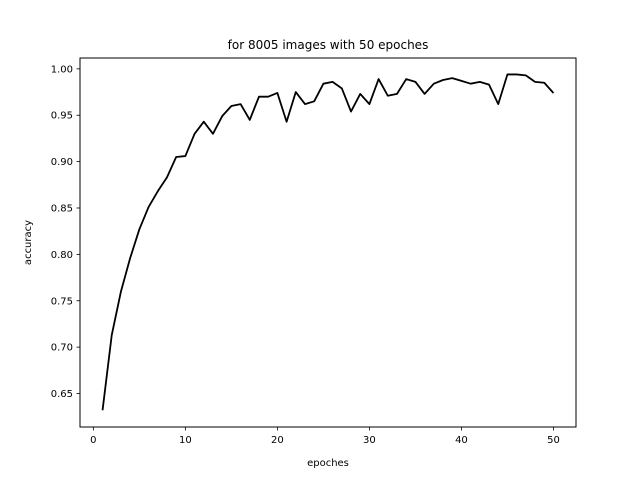 This screenshot has height=480, width=640. Describe the element at coordinates (93, 440) in the screenshot. I see `x-tick-label: 0` at that location.